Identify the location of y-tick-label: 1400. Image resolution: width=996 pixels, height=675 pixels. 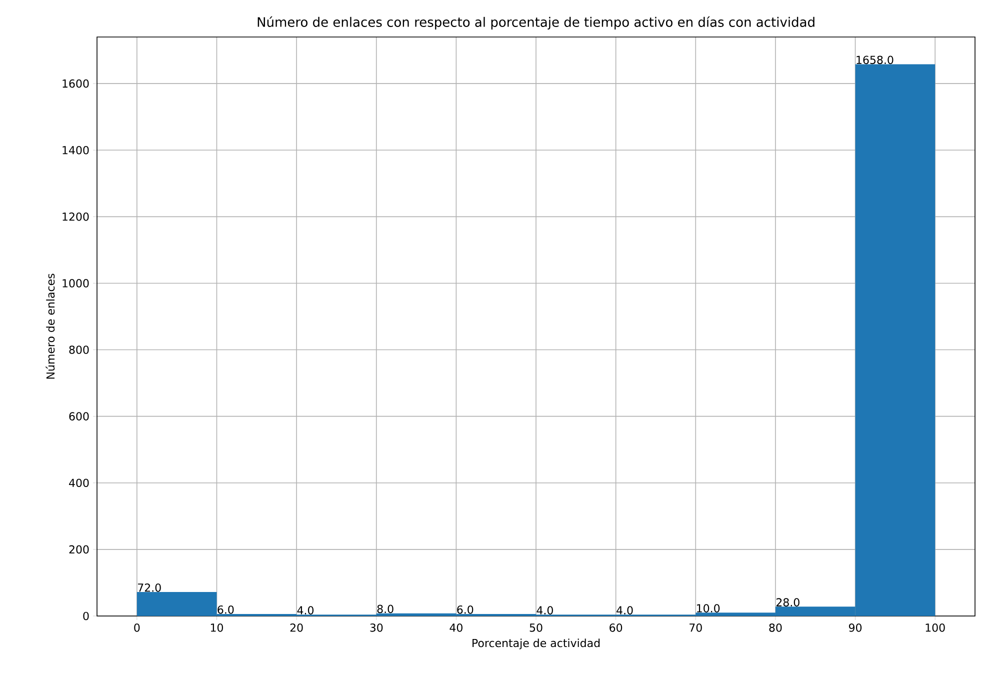
(75, 150).